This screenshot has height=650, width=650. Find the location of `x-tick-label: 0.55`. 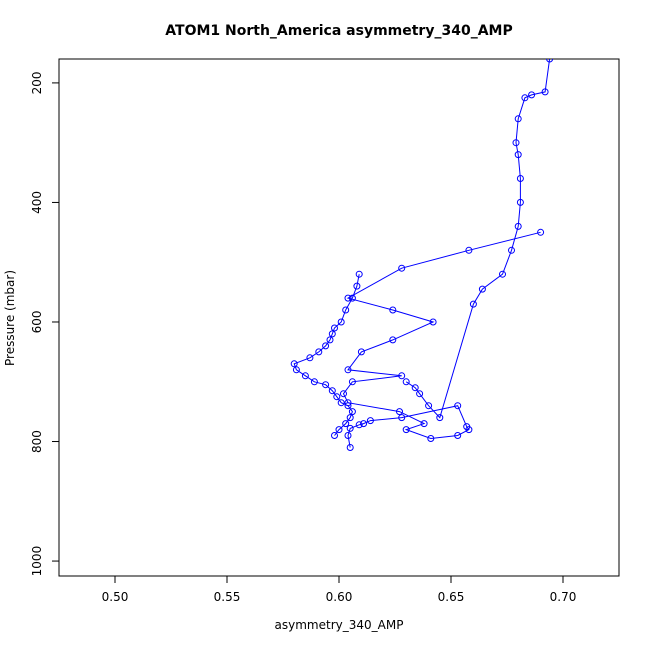

x-tick-label: 0.55 is located at coordinates (227, 597).